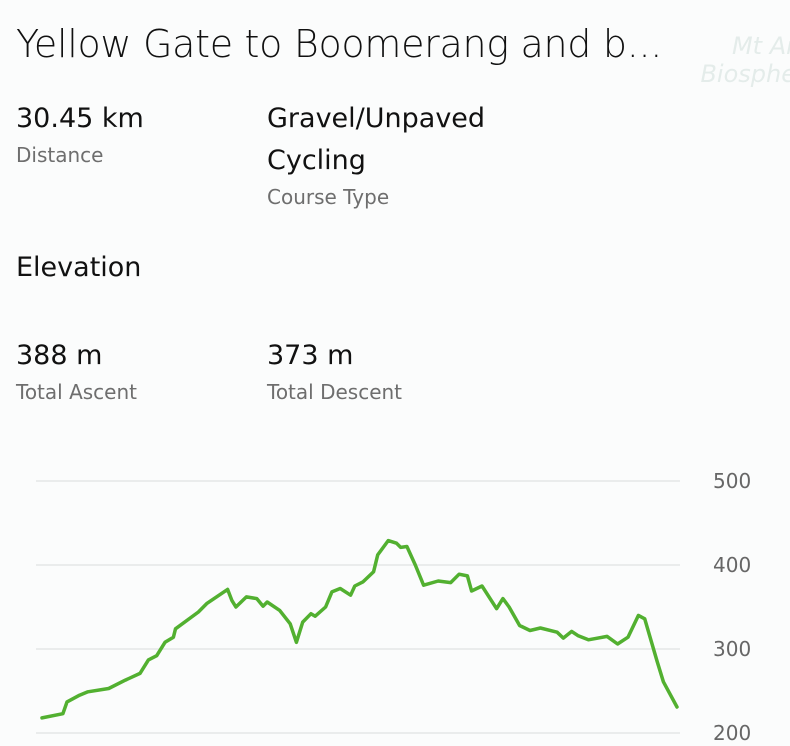  Describe the element at coordinates (59, 355) in the screenshot. I see `ascent-value: 388 m` at that location.